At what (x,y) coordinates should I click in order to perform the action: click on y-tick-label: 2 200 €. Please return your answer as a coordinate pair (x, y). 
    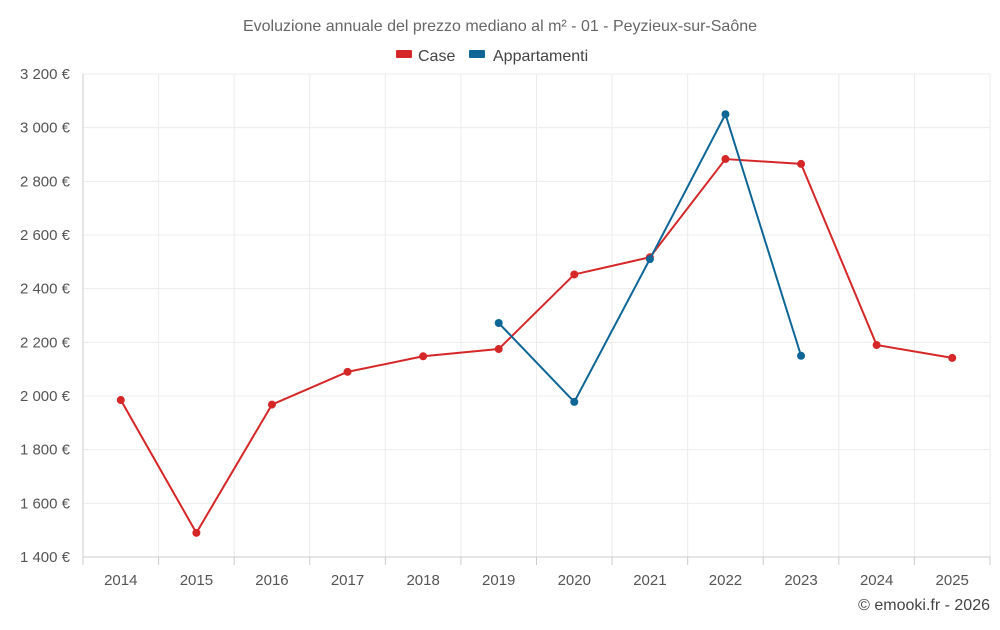
    Looking at the image, I should click on (45, 342).